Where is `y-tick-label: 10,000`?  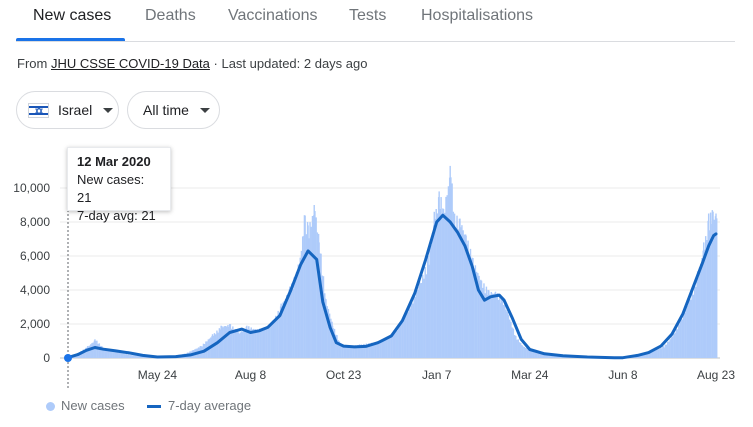 y-tick-label: 10,000 is located at coordinates (31, 188).